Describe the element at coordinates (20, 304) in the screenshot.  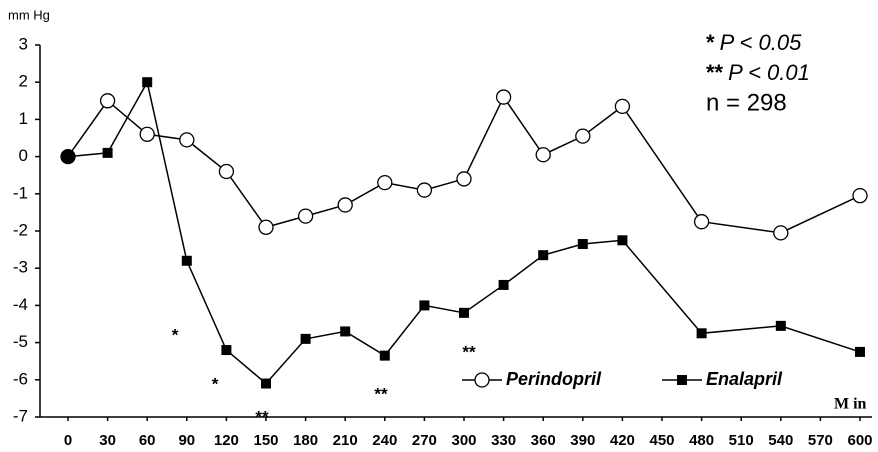
I see `y-tick-label: -4` at that location.